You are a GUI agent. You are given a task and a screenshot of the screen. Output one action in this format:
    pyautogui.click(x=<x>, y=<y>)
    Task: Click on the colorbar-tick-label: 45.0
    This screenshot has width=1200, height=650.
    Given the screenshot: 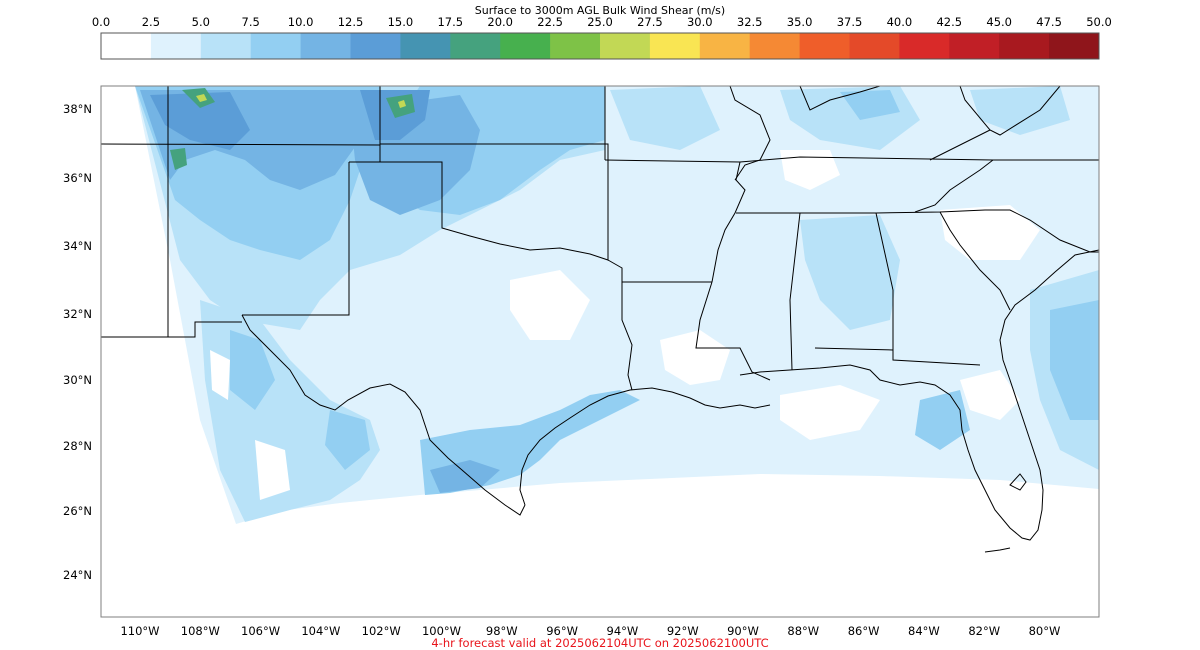 What is the action you would take?
    pyautogui.click(x=999, y=22)
    